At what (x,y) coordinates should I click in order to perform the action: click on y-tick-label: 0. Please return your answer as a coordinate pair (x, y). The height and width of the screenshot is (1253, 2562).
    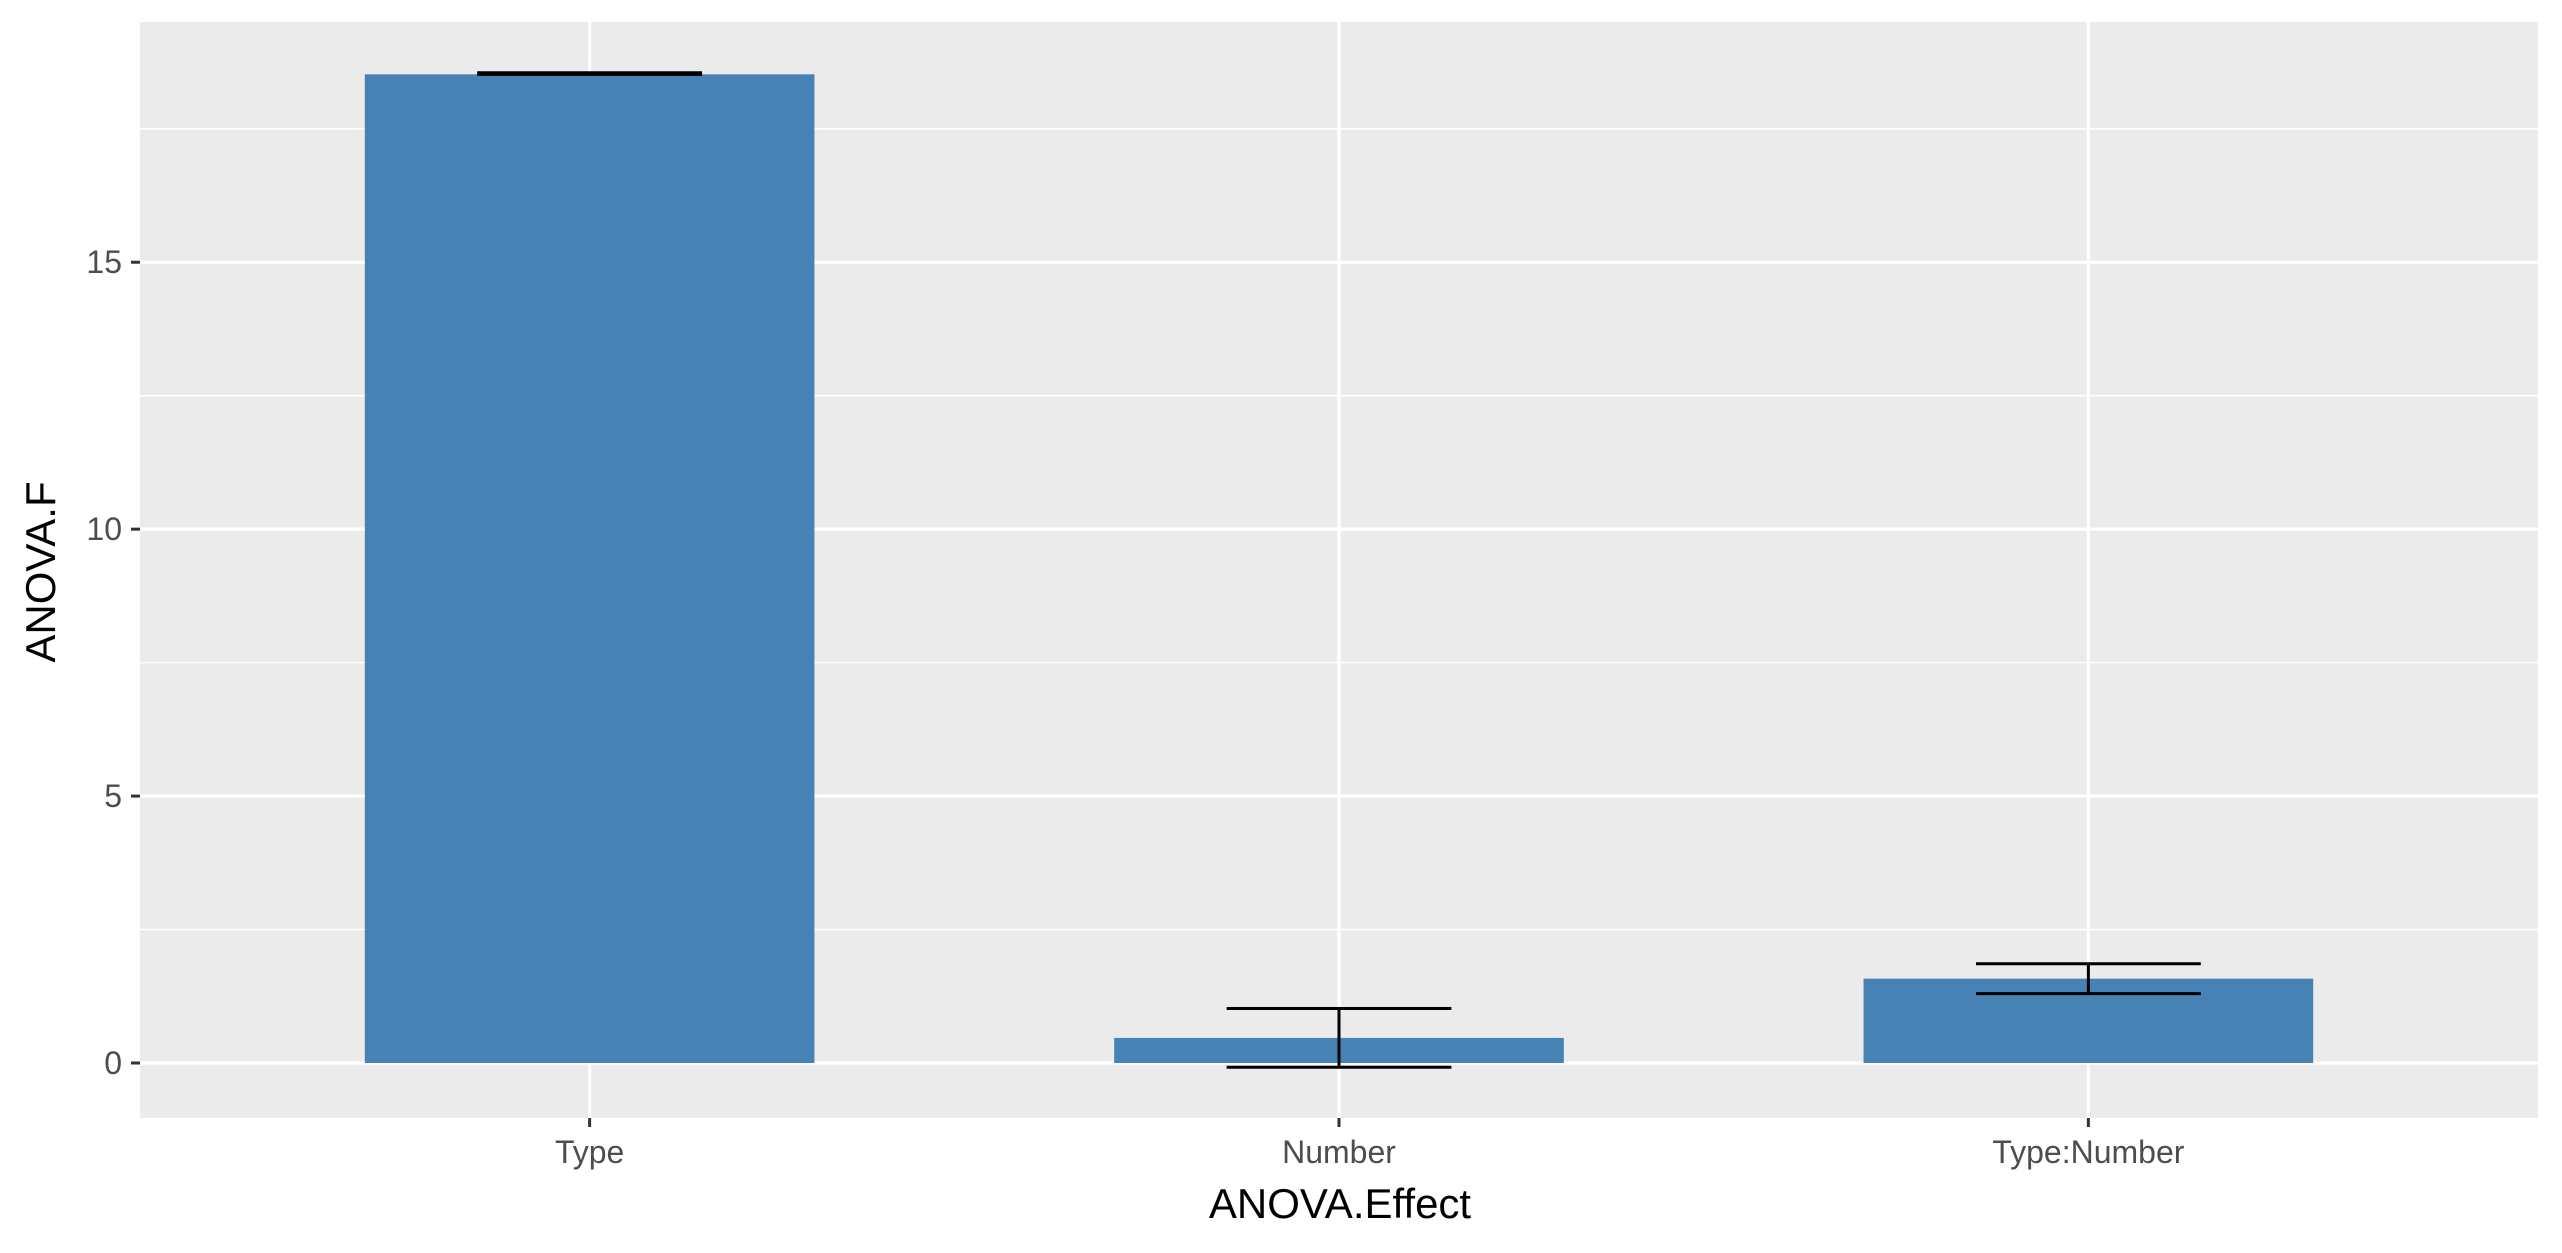
    Looking at the image, I should click on (113, 1063).